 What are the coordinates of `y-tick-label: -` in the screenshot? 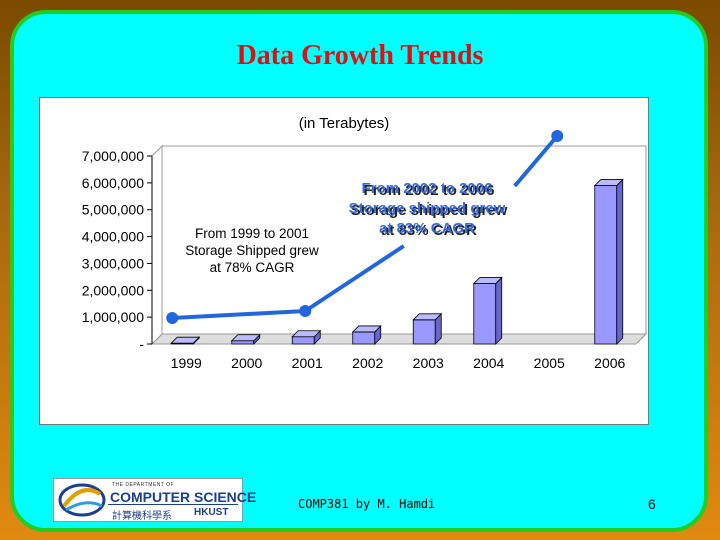 It's located at (141, 344).